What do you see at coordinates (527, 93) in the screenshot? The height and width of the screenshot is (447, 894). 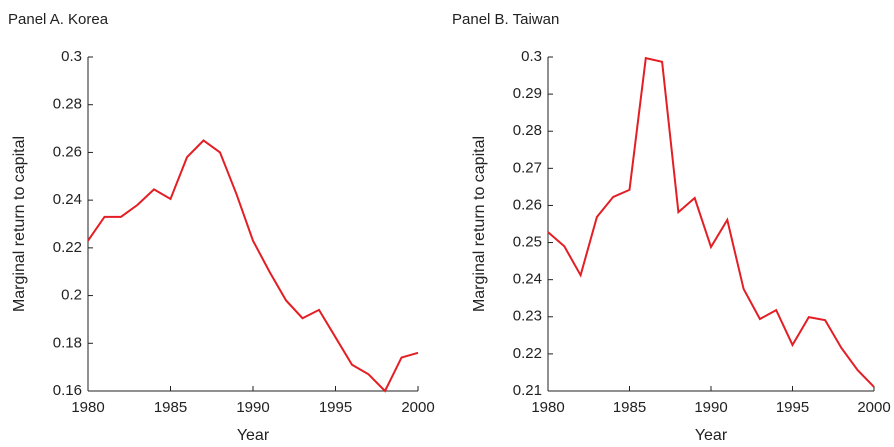 I see `y-tick-label: 0.29` at bounding box center [527, 93].